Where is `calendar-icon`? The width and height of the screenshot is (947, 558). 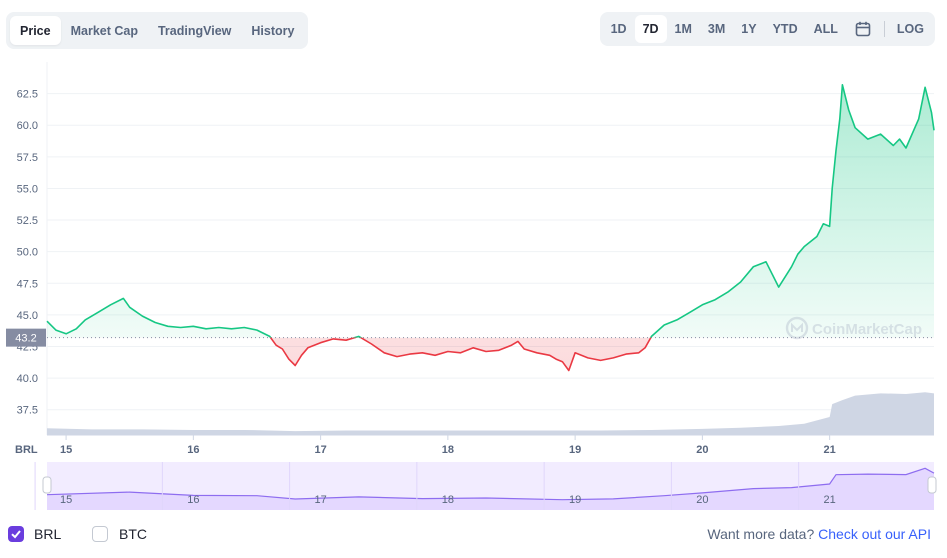 calendar-icon is located at coordinates (863, 29).